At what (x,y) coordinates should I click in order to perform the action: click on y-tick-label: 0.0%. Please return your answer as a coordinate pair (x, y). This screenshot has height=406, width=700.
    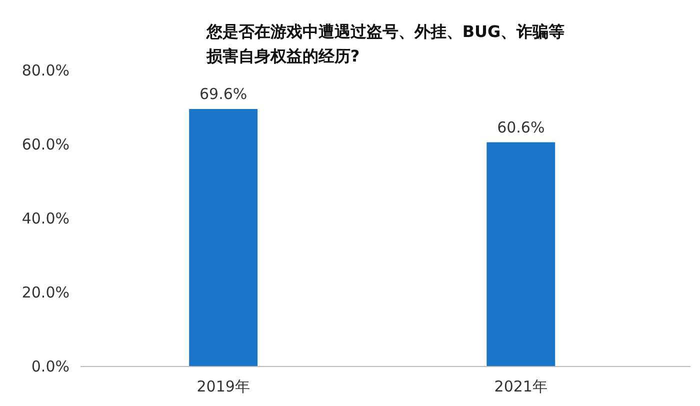
    Looking at the image, I should click on (50, 367).